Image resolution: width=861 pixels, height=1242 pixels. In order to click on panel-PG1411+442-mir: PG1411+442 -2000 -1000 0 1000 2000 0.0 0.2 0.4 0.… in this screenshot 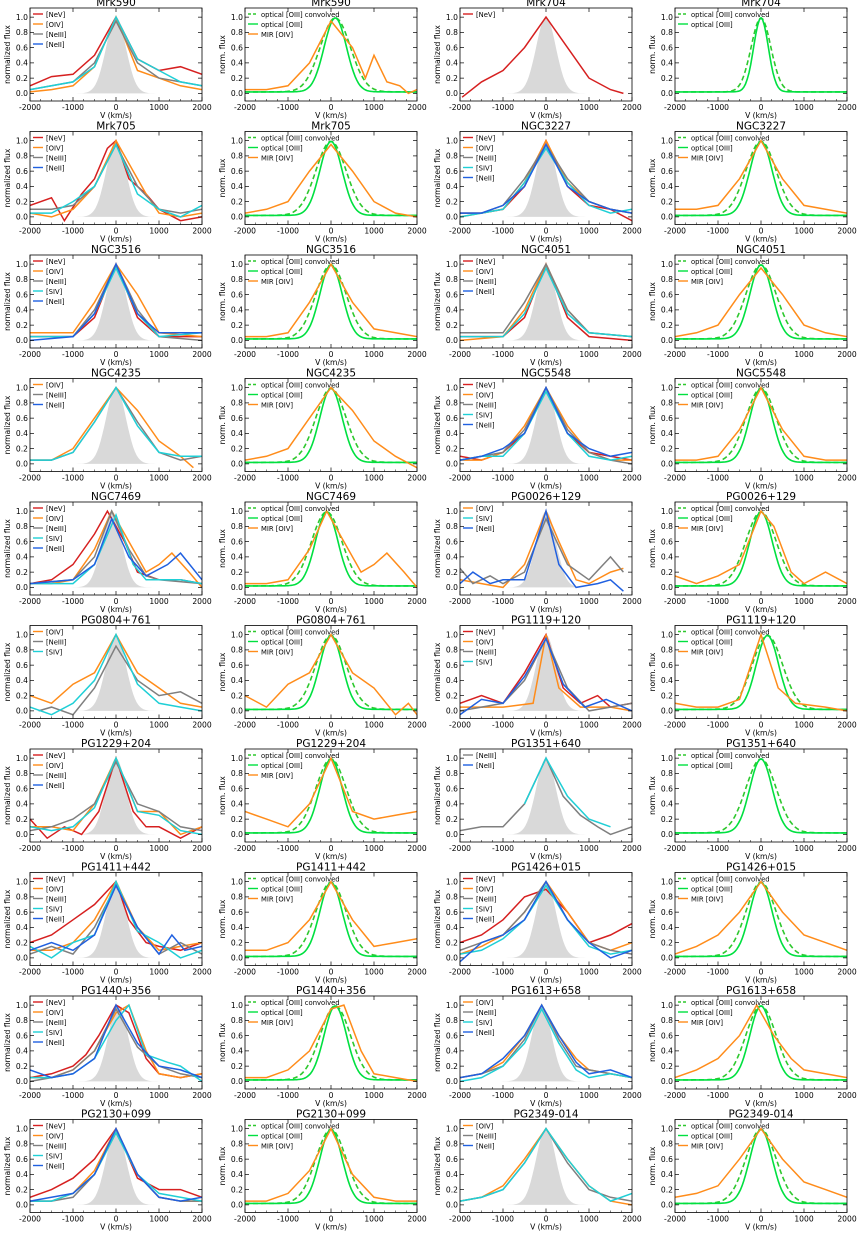, I will do `click(107, 923)`.